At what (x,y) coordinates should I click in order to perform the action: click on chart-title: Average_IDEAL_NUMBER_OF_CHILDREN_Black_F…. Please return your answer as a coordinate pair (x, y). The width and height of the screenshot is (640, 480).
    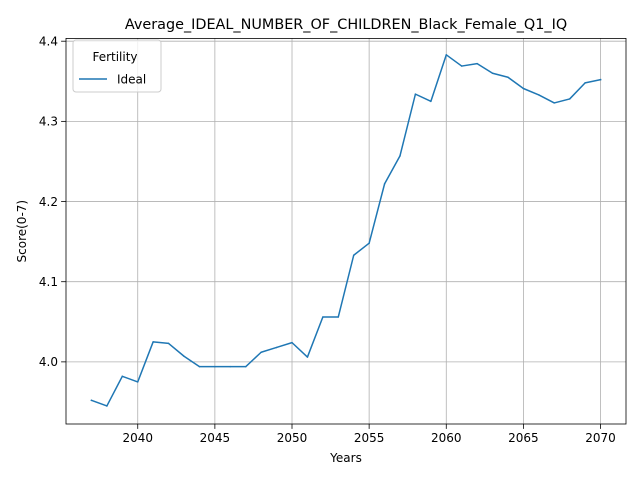
    Looking at the image, I should click on (346, 25).